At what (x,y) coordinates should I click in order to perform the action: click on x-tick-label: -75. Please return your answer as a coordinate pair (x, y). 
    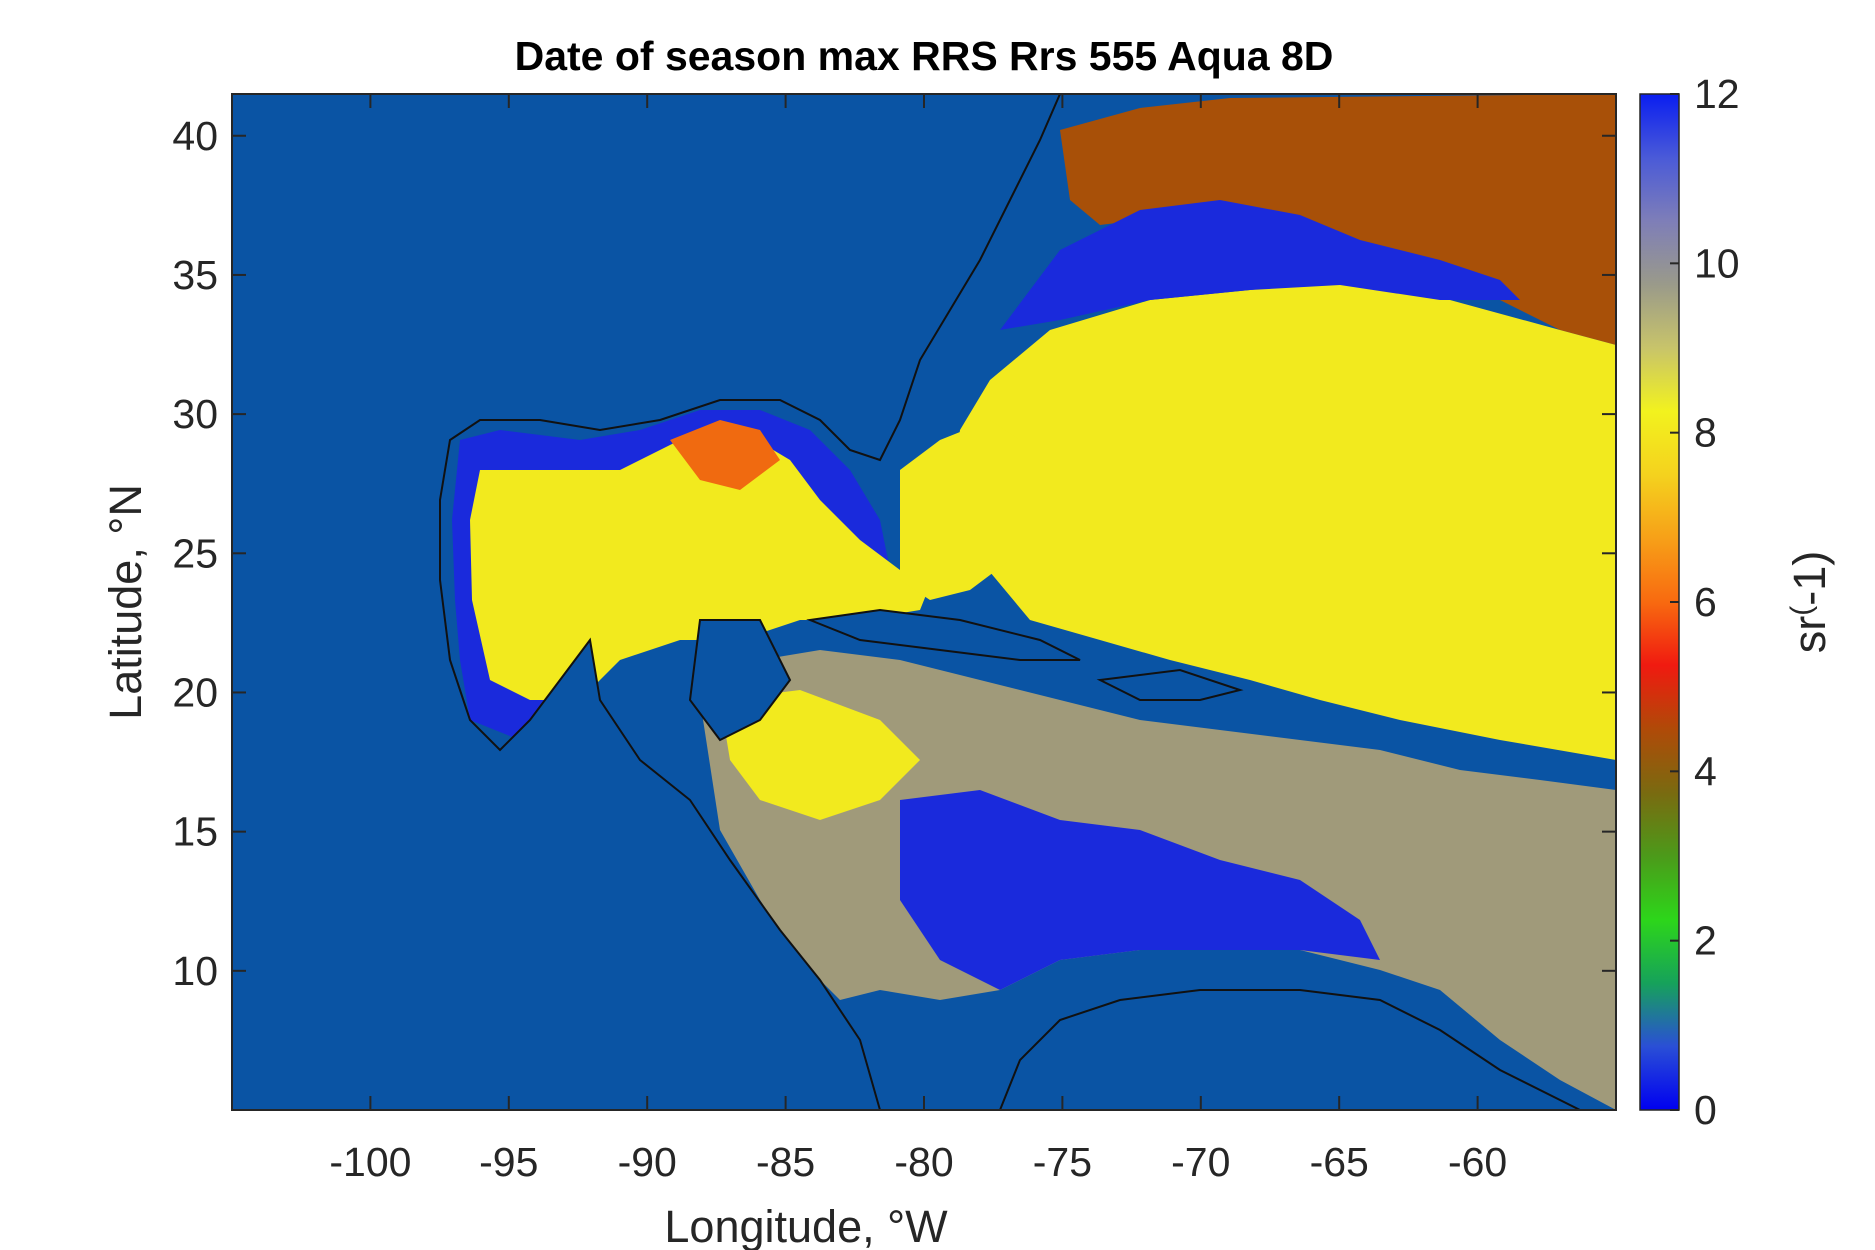
    Looking at the image, I should click on (1062, 1162).